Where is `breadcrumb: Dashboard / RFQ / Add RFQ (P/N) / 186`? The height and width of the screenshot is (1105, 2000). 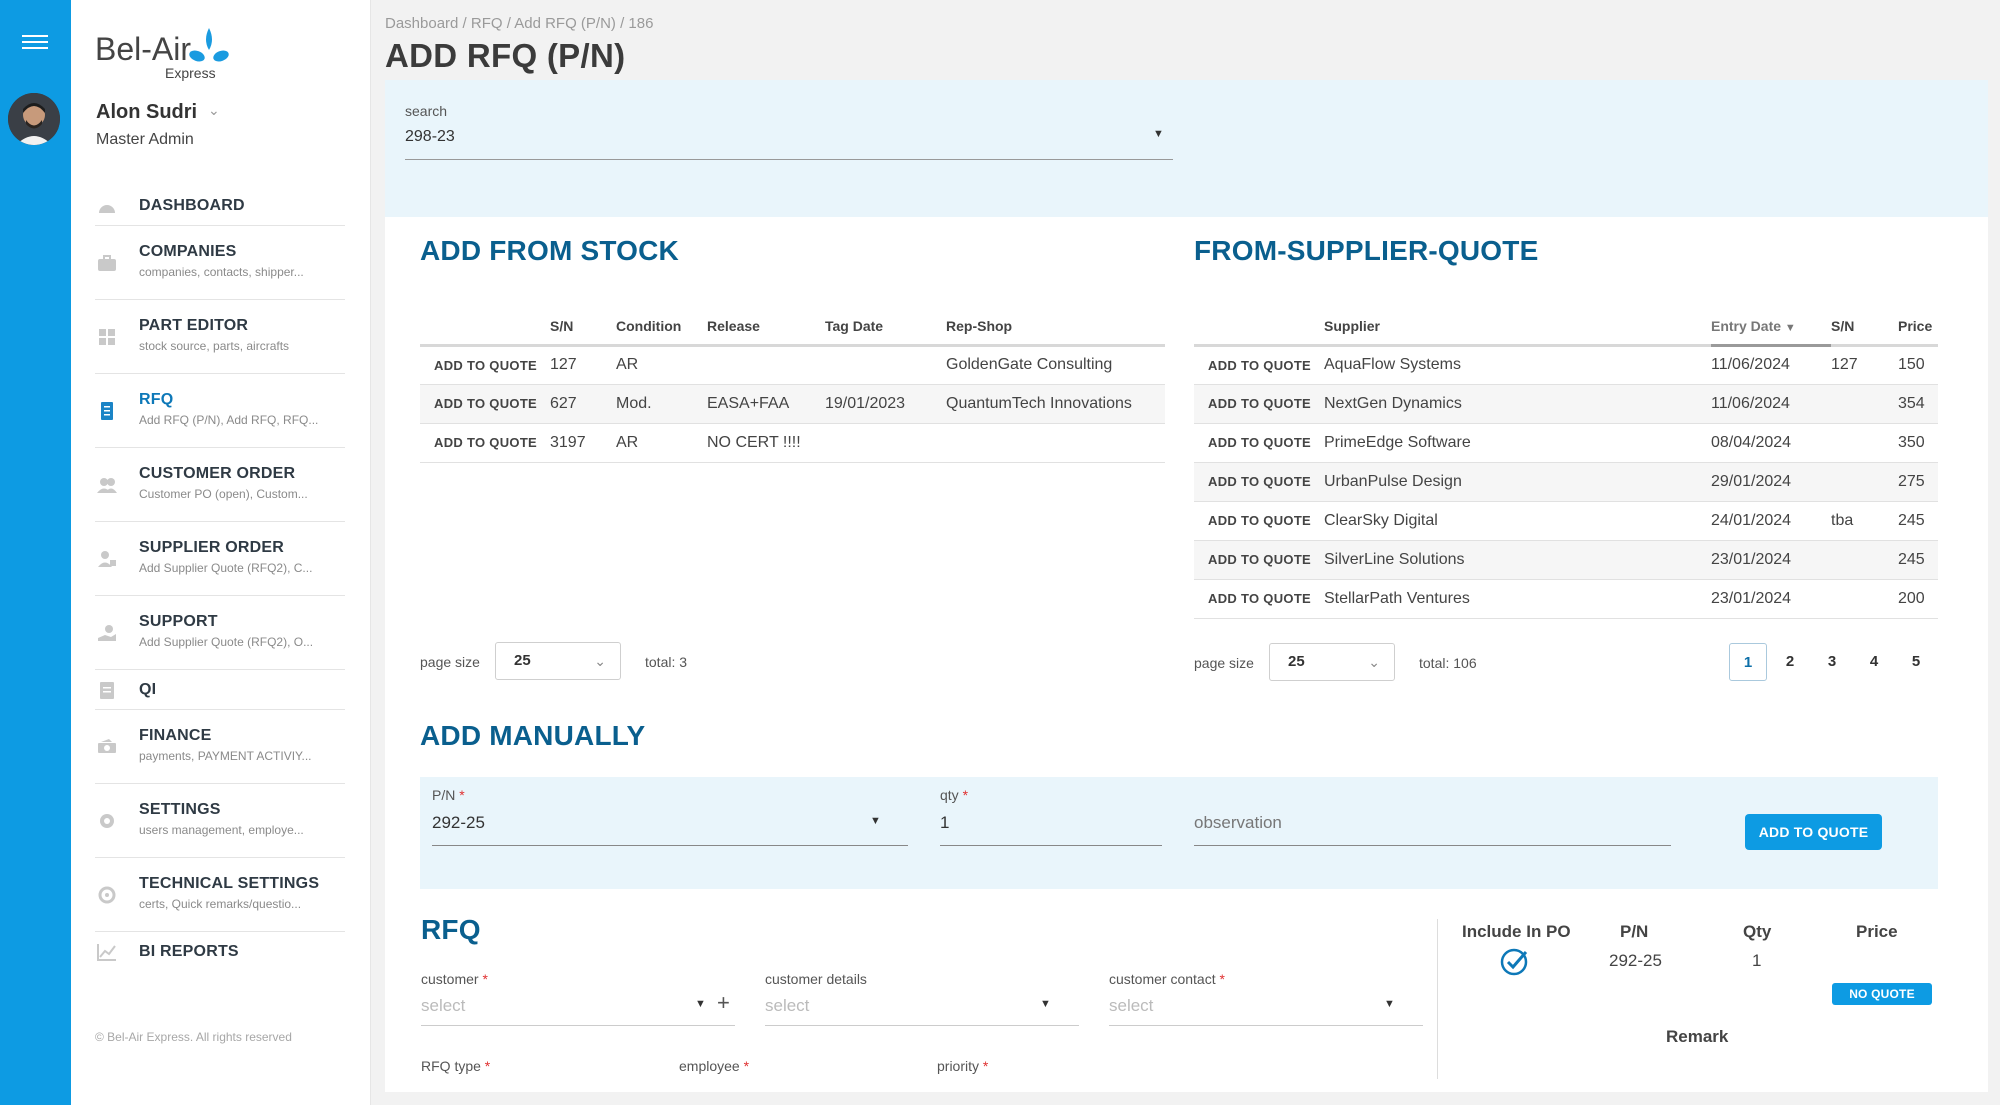
breadcrumb: Dashboard / RFQ / Add RFQ (P/N) / 186 is located at coordinates (519, 23).